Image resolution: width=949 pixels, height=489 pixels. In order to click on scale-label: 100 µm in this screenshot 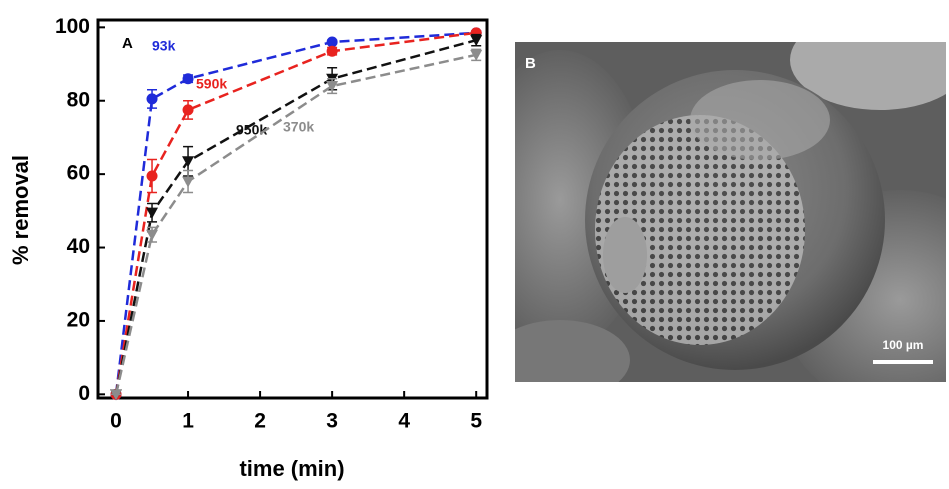, I will do `click(903, 345)`.